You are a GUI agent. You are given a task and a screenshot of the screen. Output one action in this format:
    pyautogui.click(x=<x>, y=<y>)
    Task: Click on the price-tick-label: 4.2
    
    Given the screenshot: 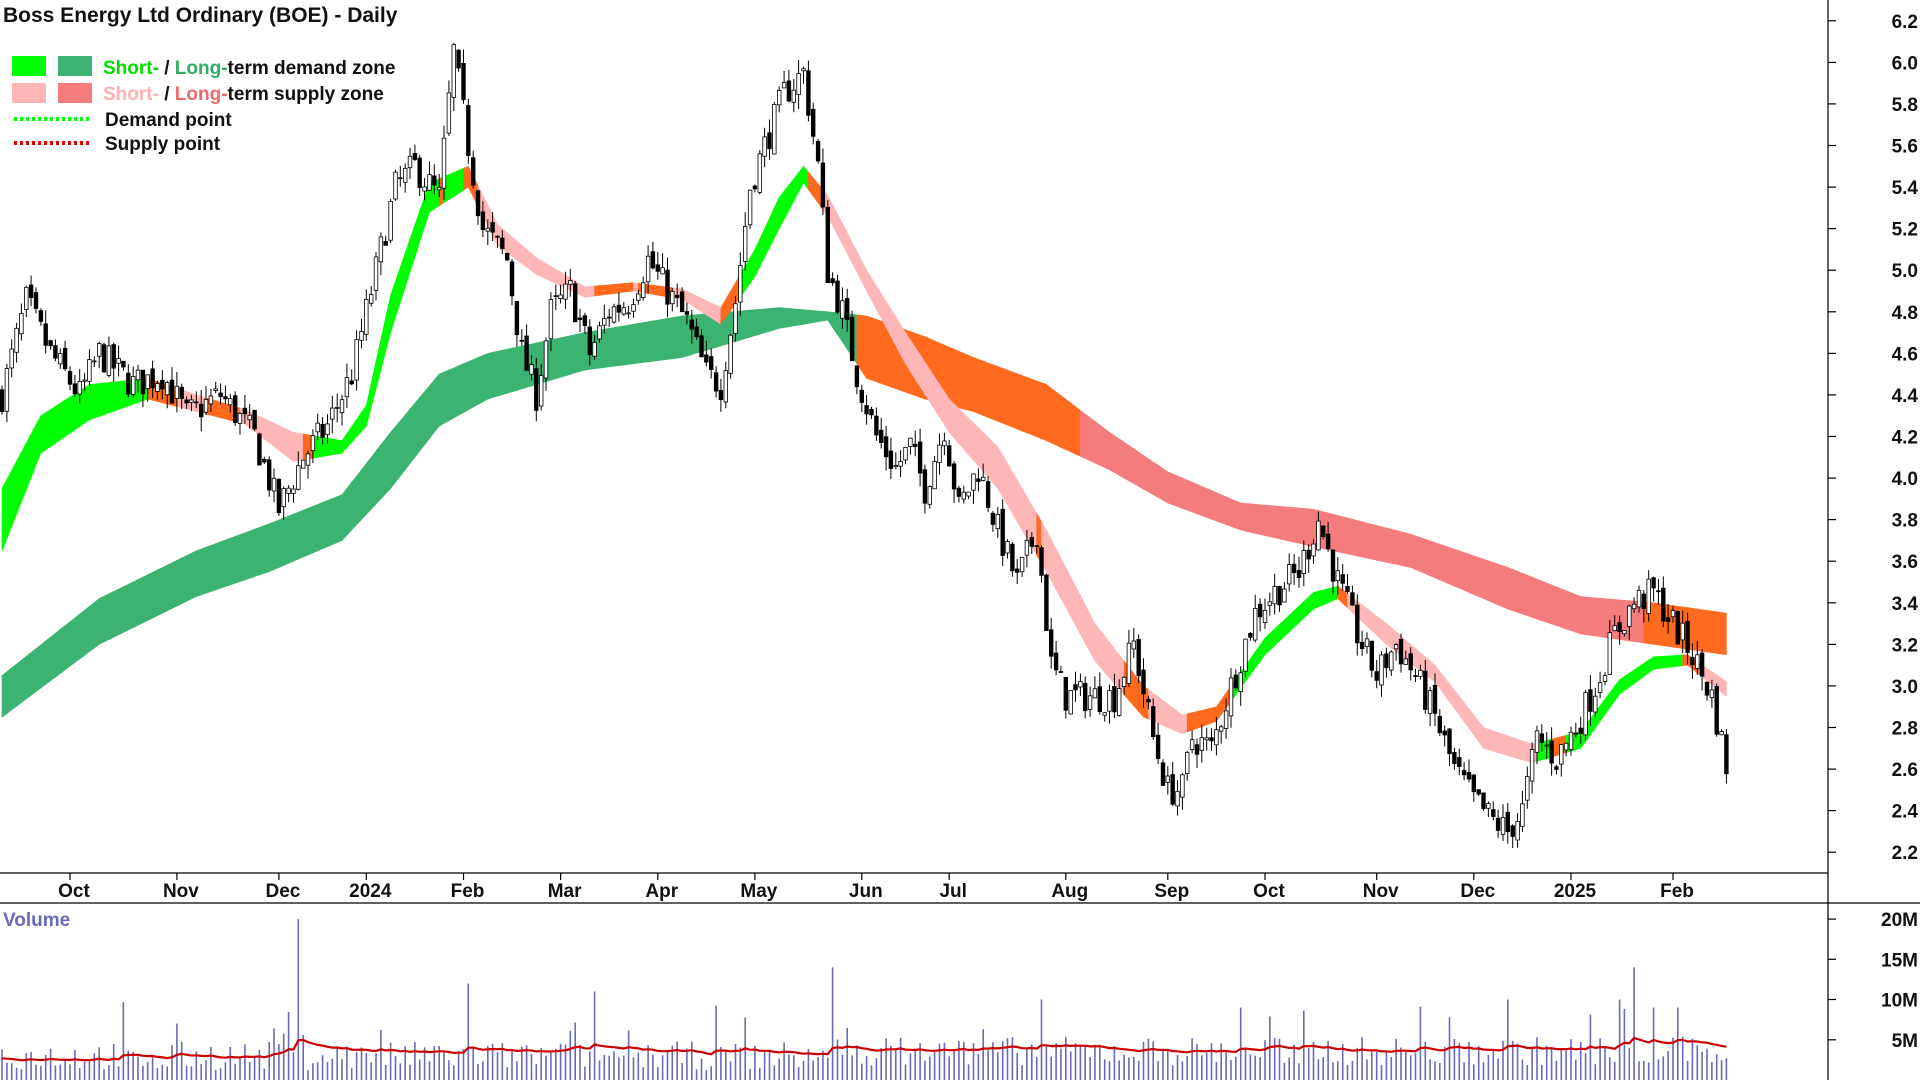 What is the action you would take?
    pyautogui.click(x=1905, y=438)
    